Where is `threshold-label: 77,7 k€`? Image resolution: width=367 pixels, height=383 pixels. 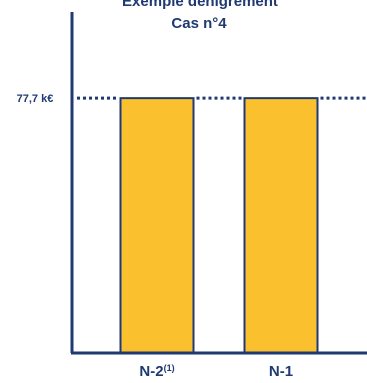
threshold-label: 77,7 k€ is located at coordinates (35, 99).